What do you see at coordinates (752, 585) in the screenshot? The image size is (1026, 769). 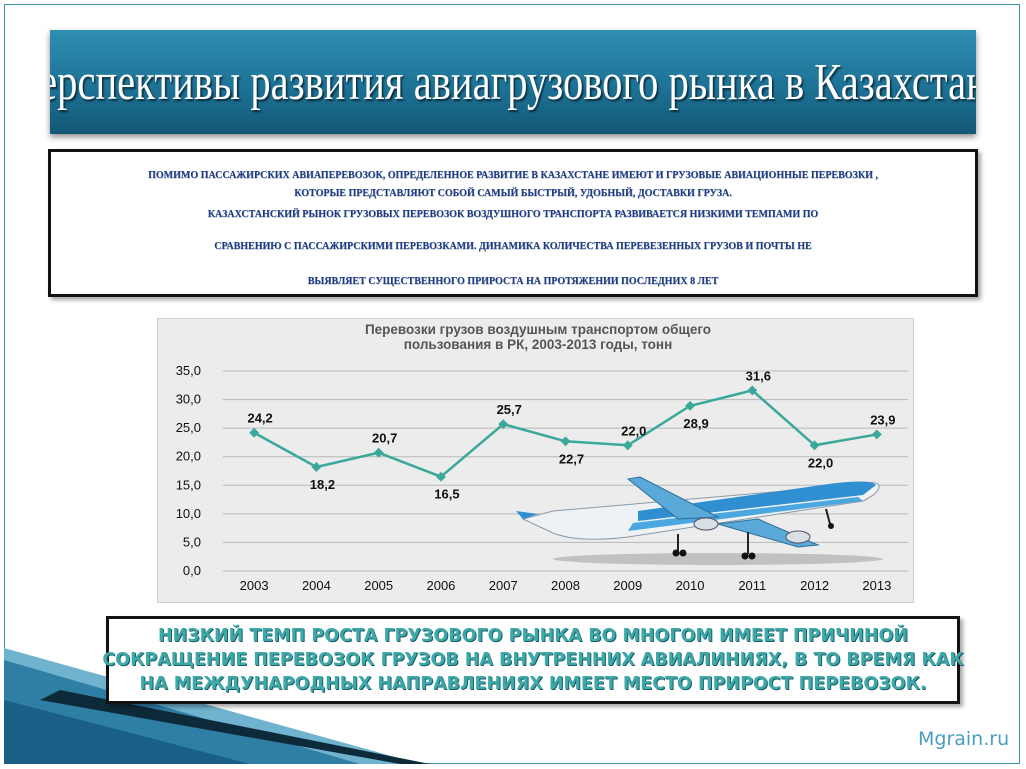 I see `x-tick-label: 2011` at bounding box center [752, 585].